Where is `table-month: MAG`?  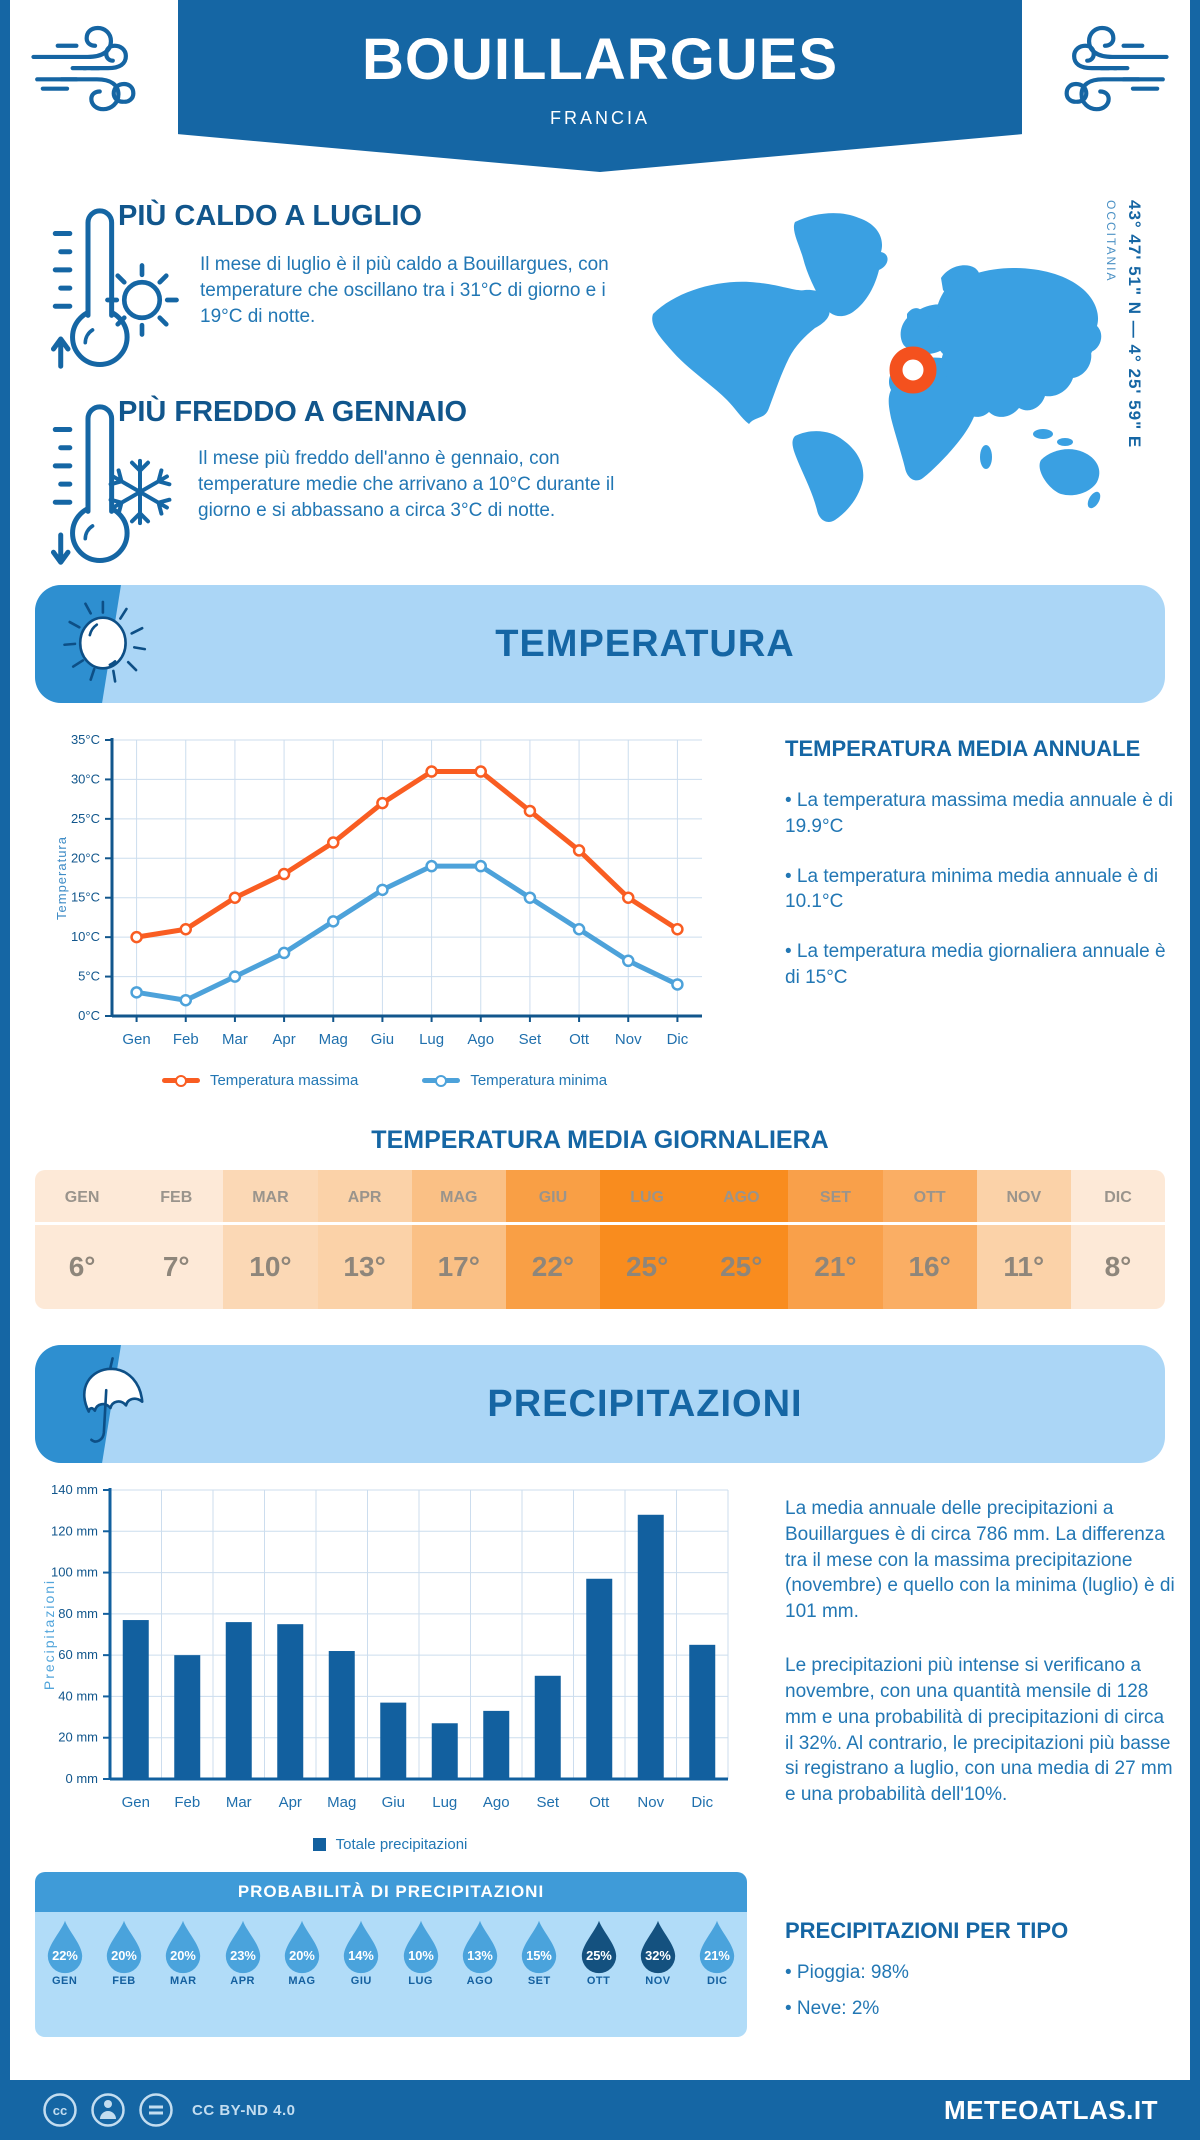
table-month: MAG is located at coordinates (459, 1197).